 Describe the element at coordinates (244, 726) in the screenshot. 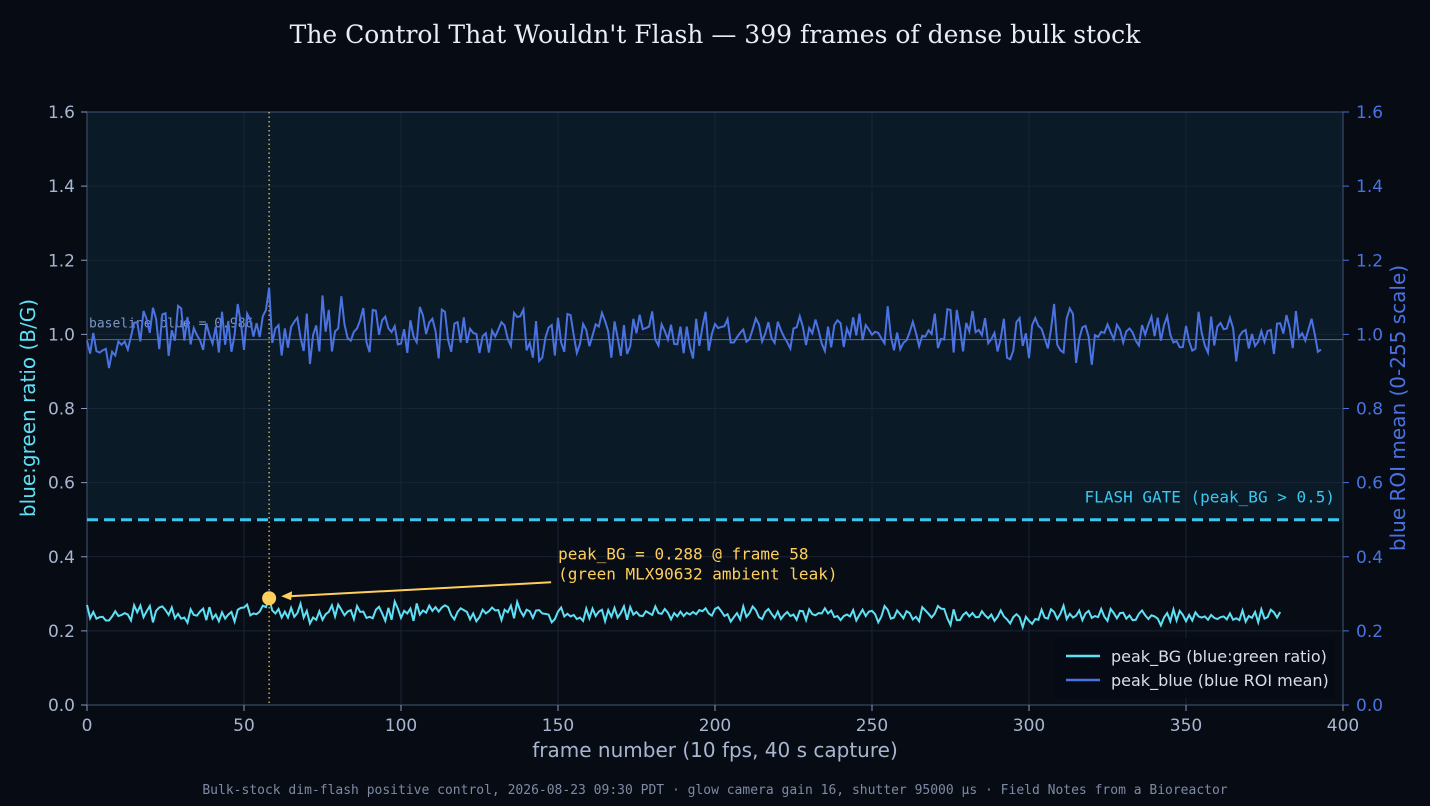

I see `x-tick-label: 50` at that location.